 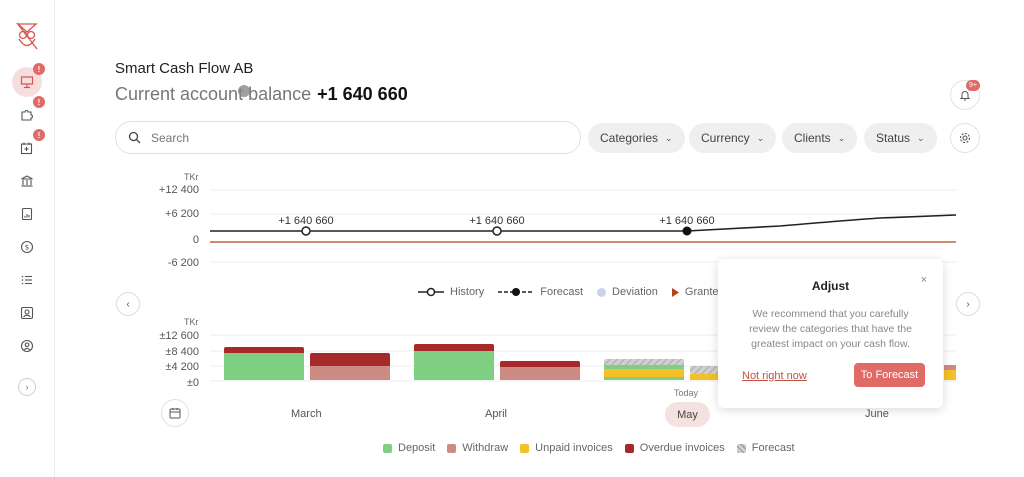 I want to click on y-tick-bottom-2: ±4 200, so click(x=182, y=367).